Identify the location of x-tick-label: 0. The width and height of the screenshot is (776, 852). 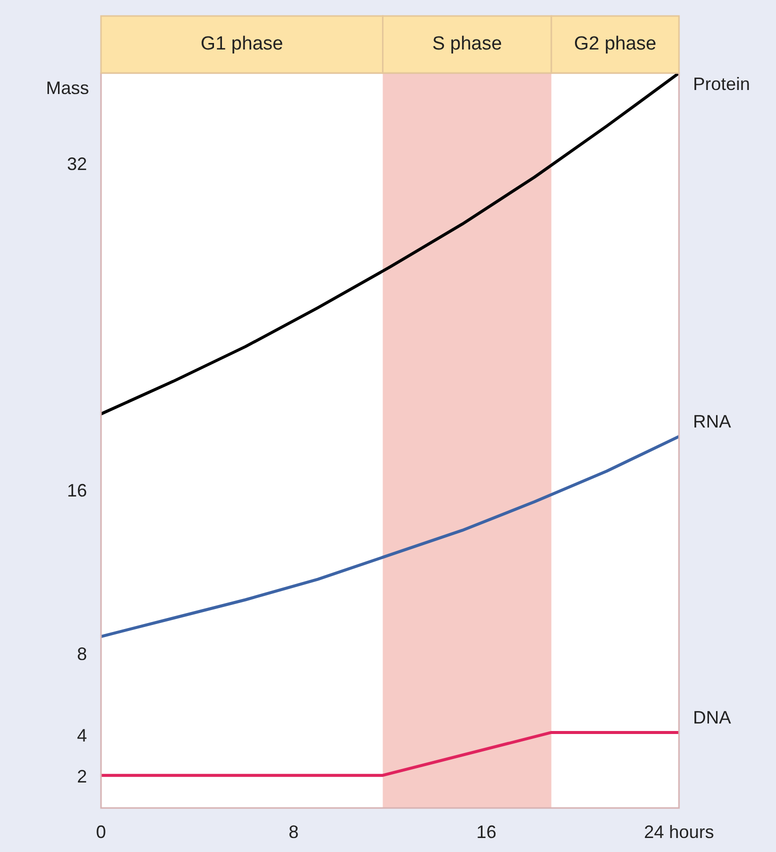
(101, 832).